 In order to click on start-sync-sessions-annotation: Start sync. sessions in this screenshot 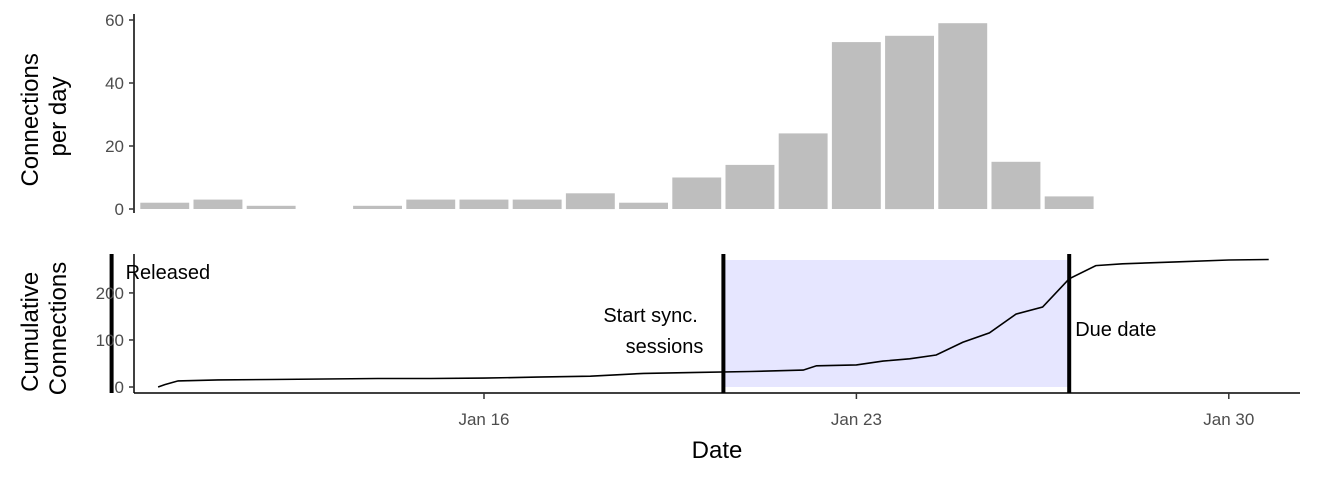, I will do `click(653, 331)`.